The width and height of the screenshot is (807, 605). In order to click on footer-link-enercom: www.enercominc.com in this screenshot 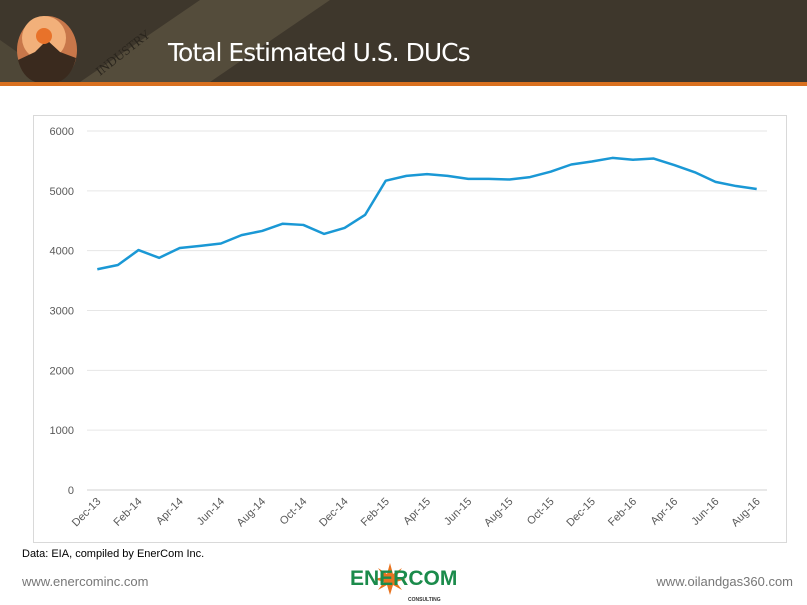, I will do `click(85, 581)`.